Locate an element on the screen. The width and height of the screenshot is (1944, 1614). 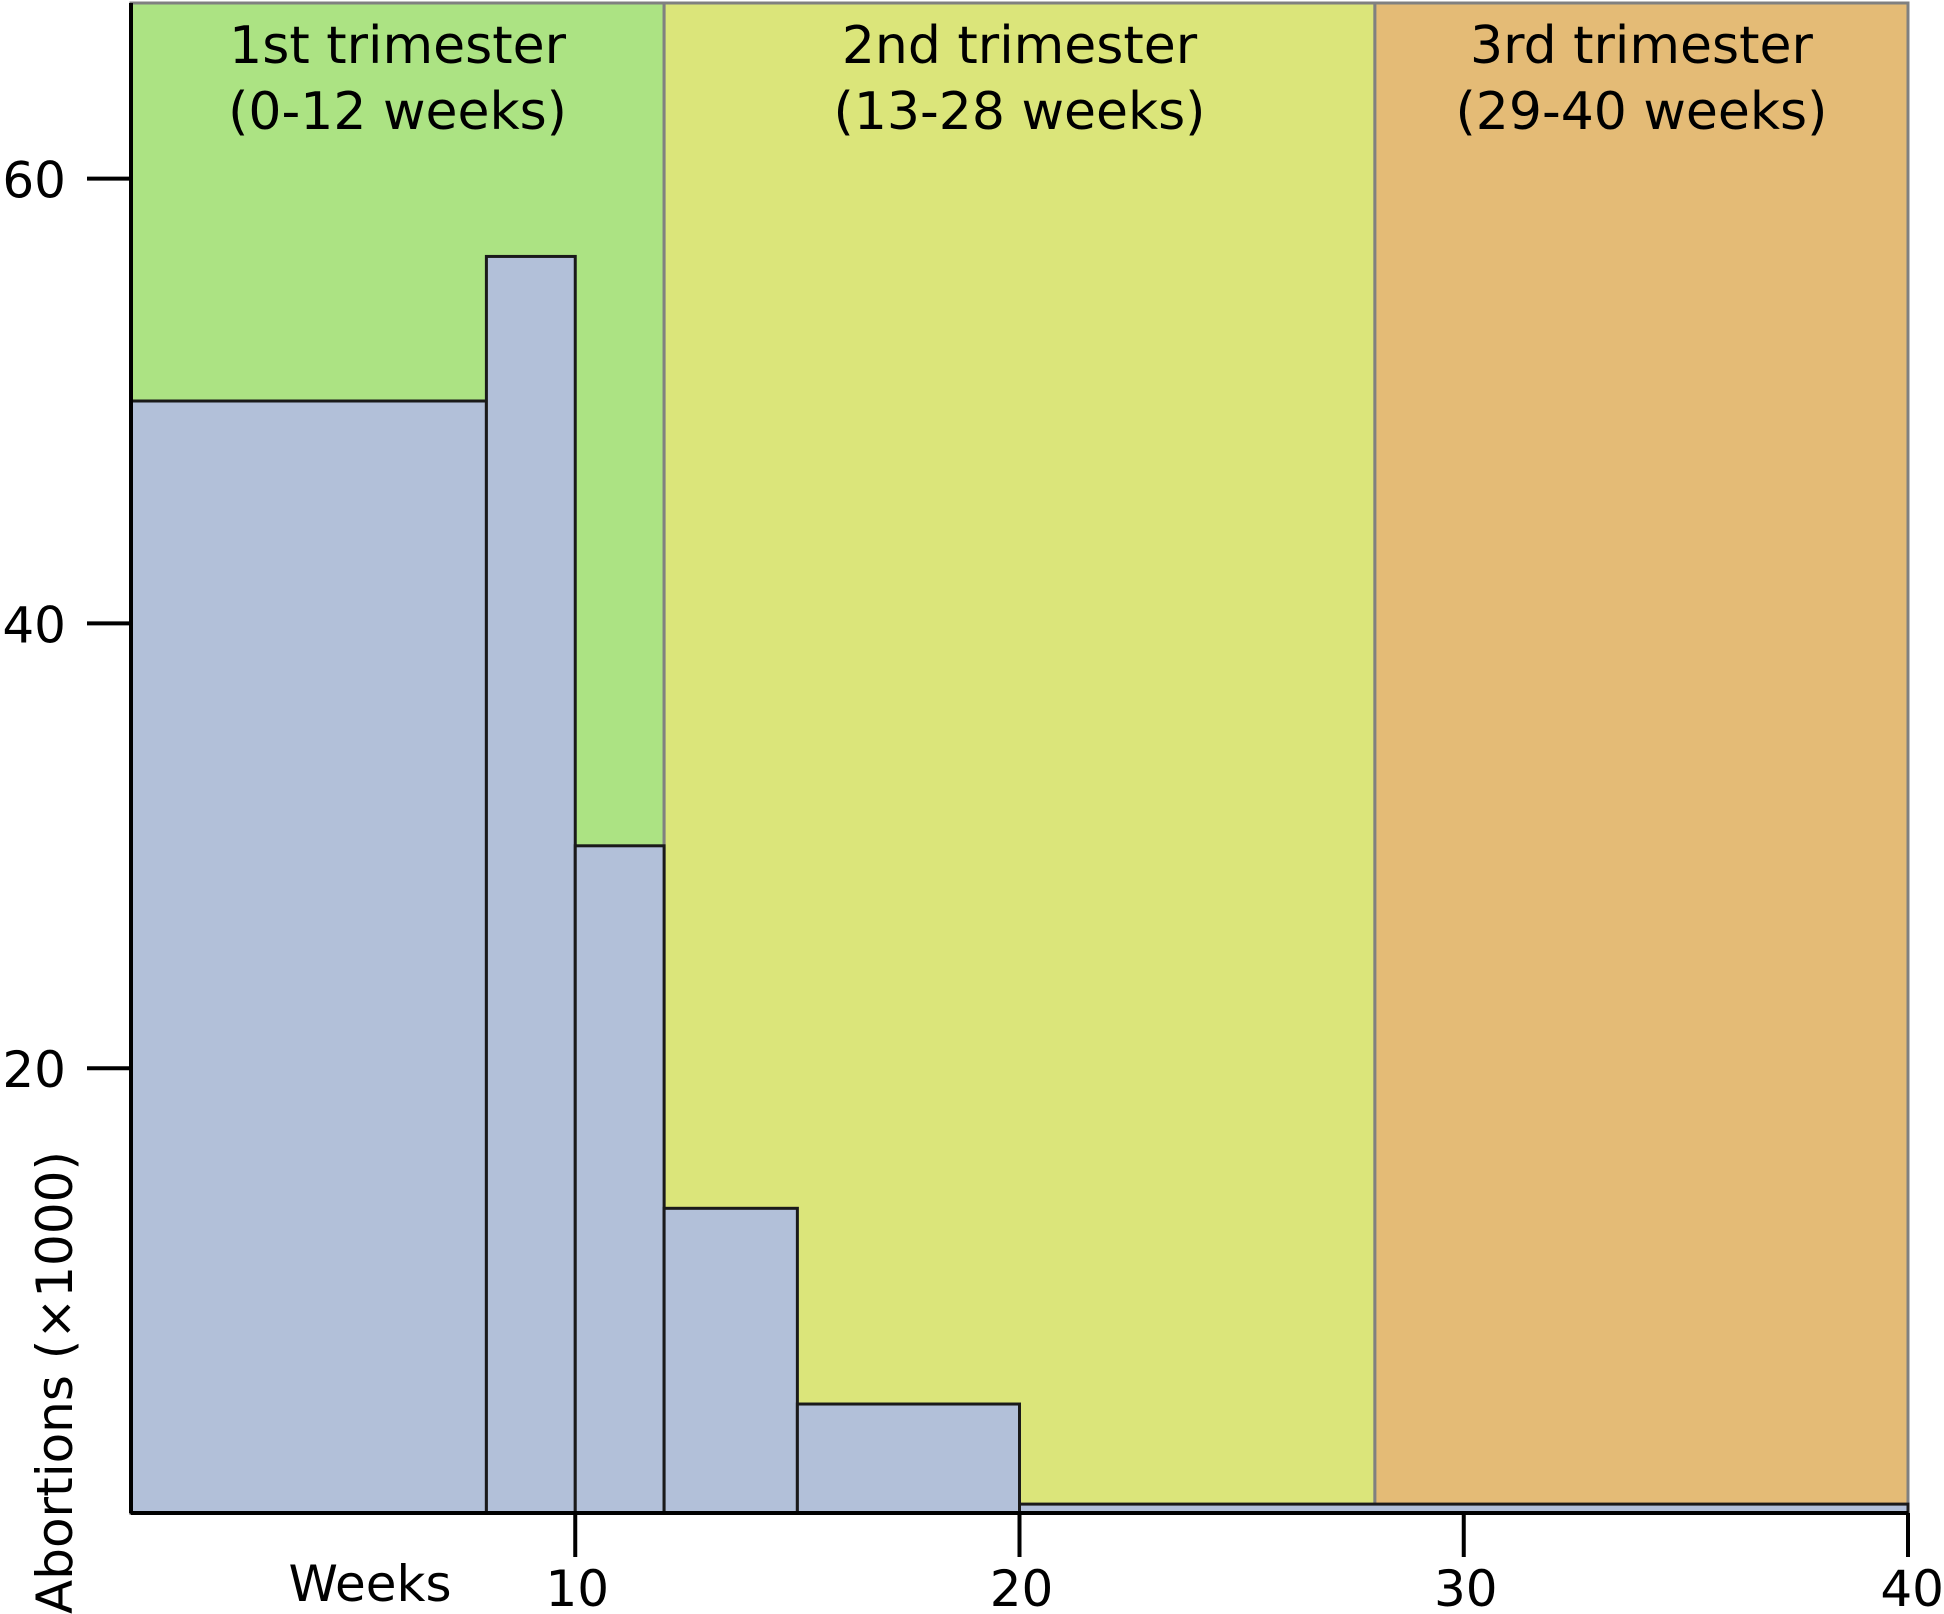
trimester-title-1: 1st trimester is located at coordinates (397, 46).